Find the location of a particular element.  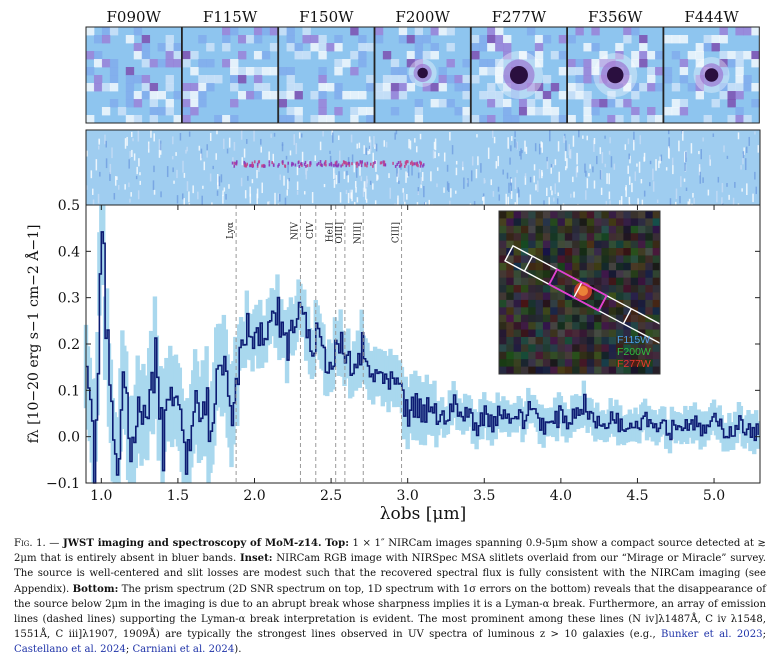

y-tick-label: 0.4 is located at coordinates (69, 252).